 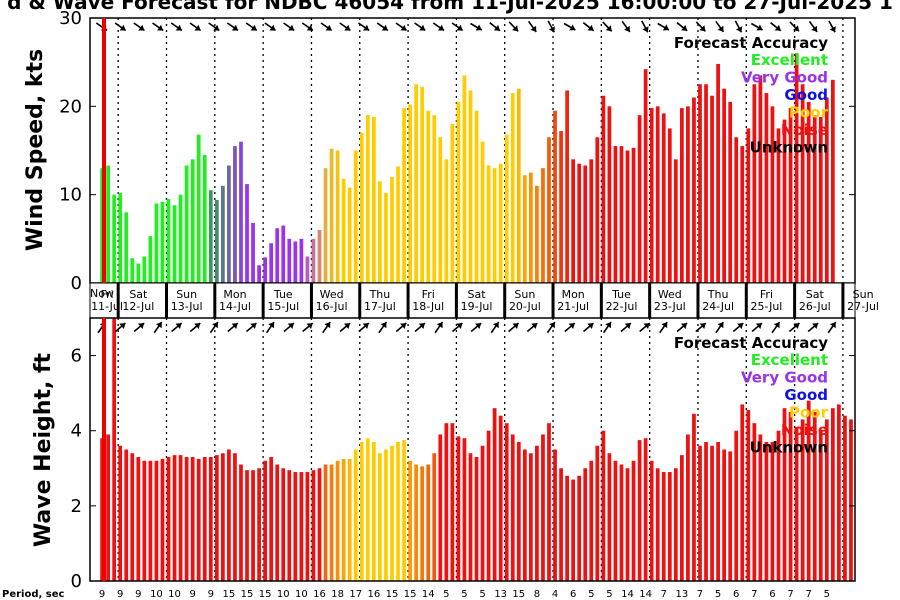 What do you see at coordinates (555, 594) in the screenshot?
I see `period-label: 4` at bounding box center [555, 594].